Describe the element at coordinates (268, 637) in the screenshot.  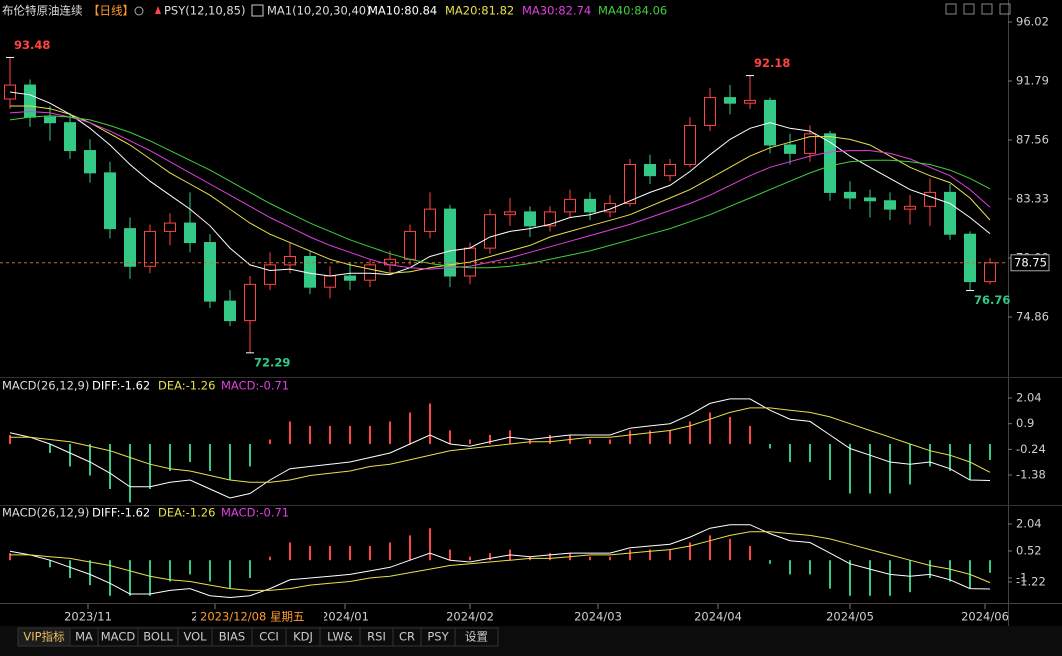
I see `tab-label: CCI` at that location.